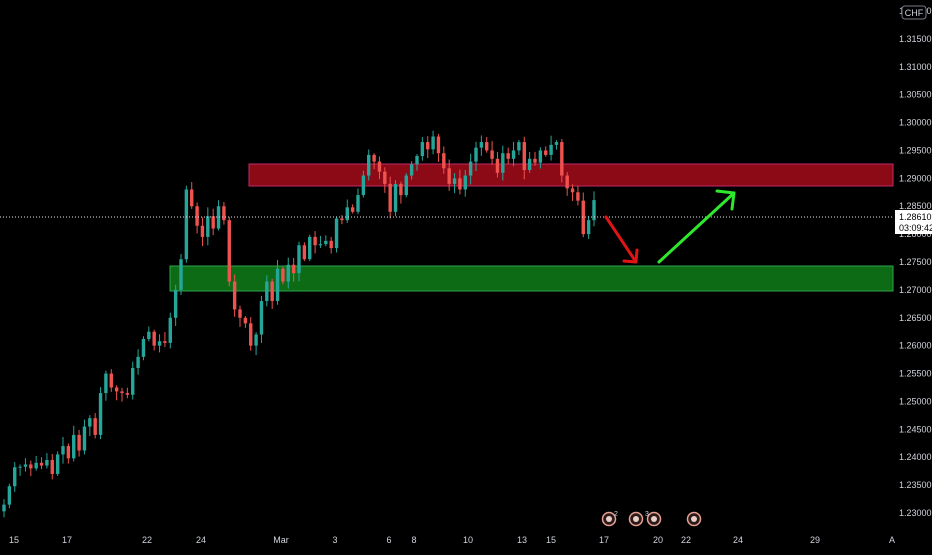 The width and height of the screenshot is (932, 555). Describe the element at coordinates (915, 217) in the screenshot. I see `last-price-value: 1.28610` at that location.